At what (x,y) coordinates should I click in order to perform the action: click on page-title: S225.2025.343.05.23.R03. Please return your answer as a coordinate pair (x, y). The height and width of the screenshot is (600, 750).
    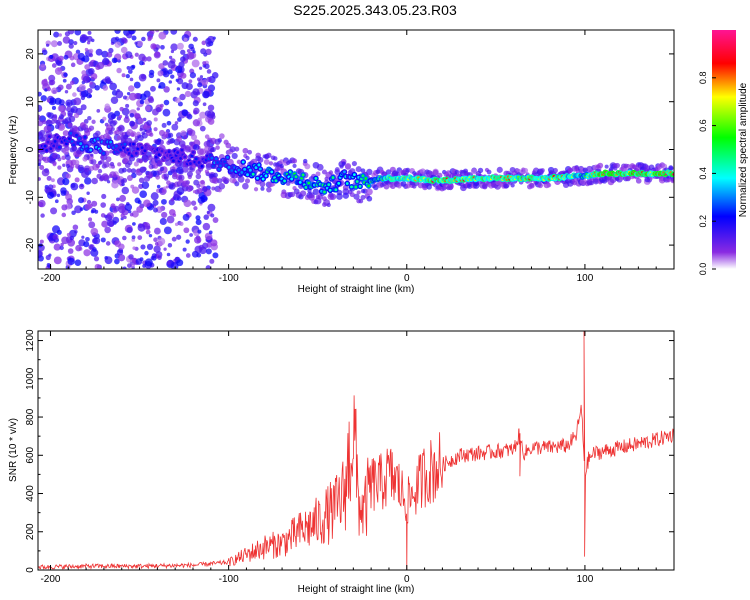
    Looking at the image, I should click on (375, 10).